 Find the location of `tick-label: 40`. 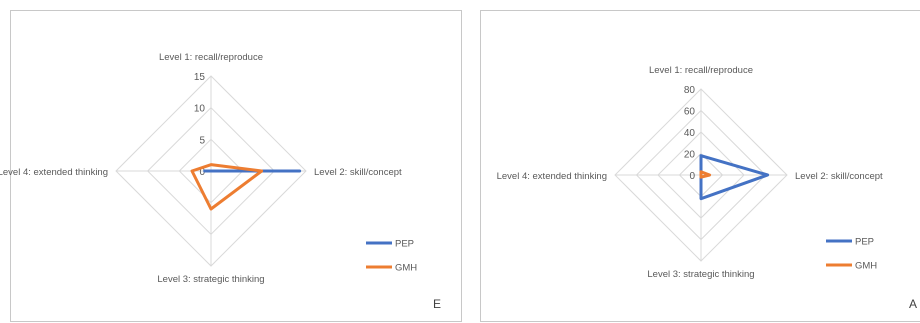

tick-label: 40 is located at coordinates (690, 133).